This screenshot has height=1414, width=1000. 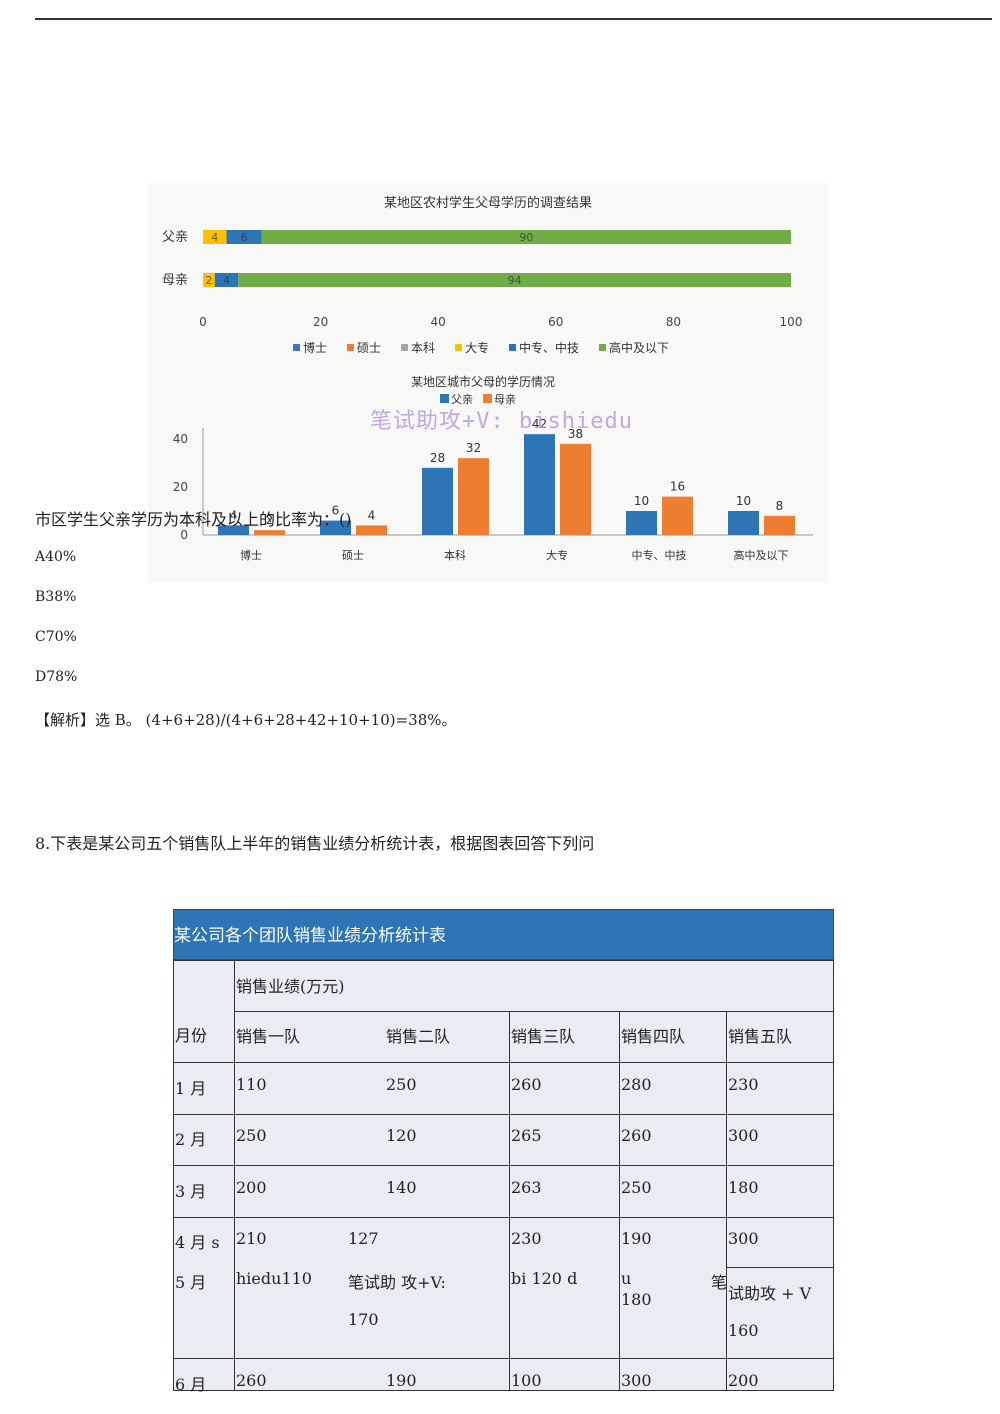 What do you see at coordinates (636, 1299) in the screenshot?
I see `table-cell: 180` at bounding box center [636, 1299].